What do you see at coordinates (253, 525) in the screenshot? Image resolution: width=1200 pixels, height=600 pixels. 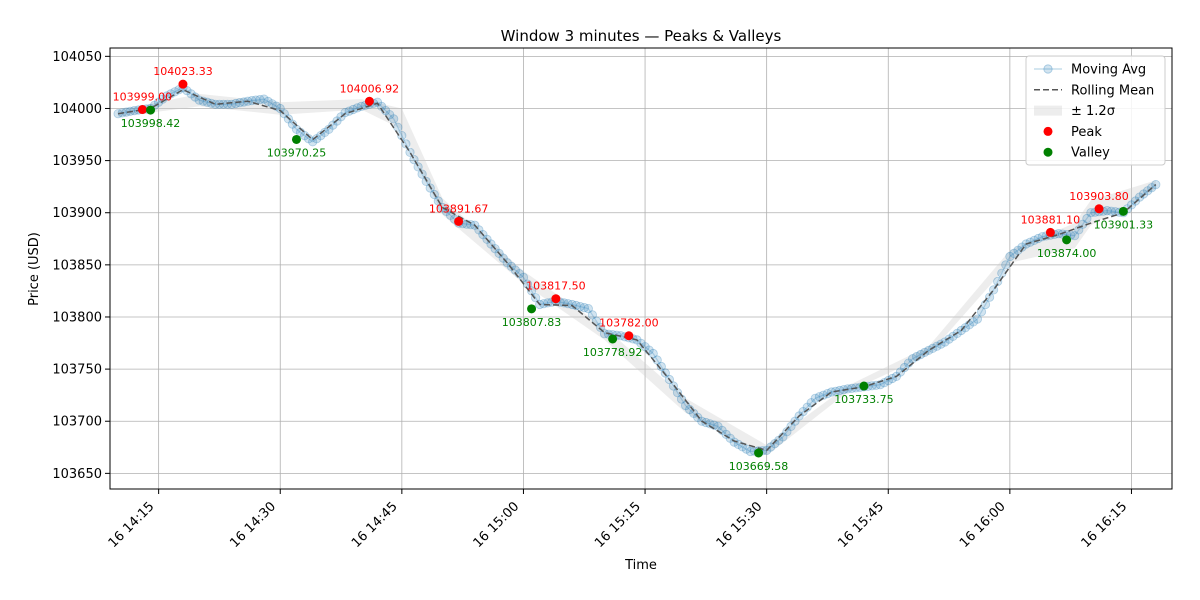 I see `x-tick-label: 16 14:30` at bounding box center [253, 525].